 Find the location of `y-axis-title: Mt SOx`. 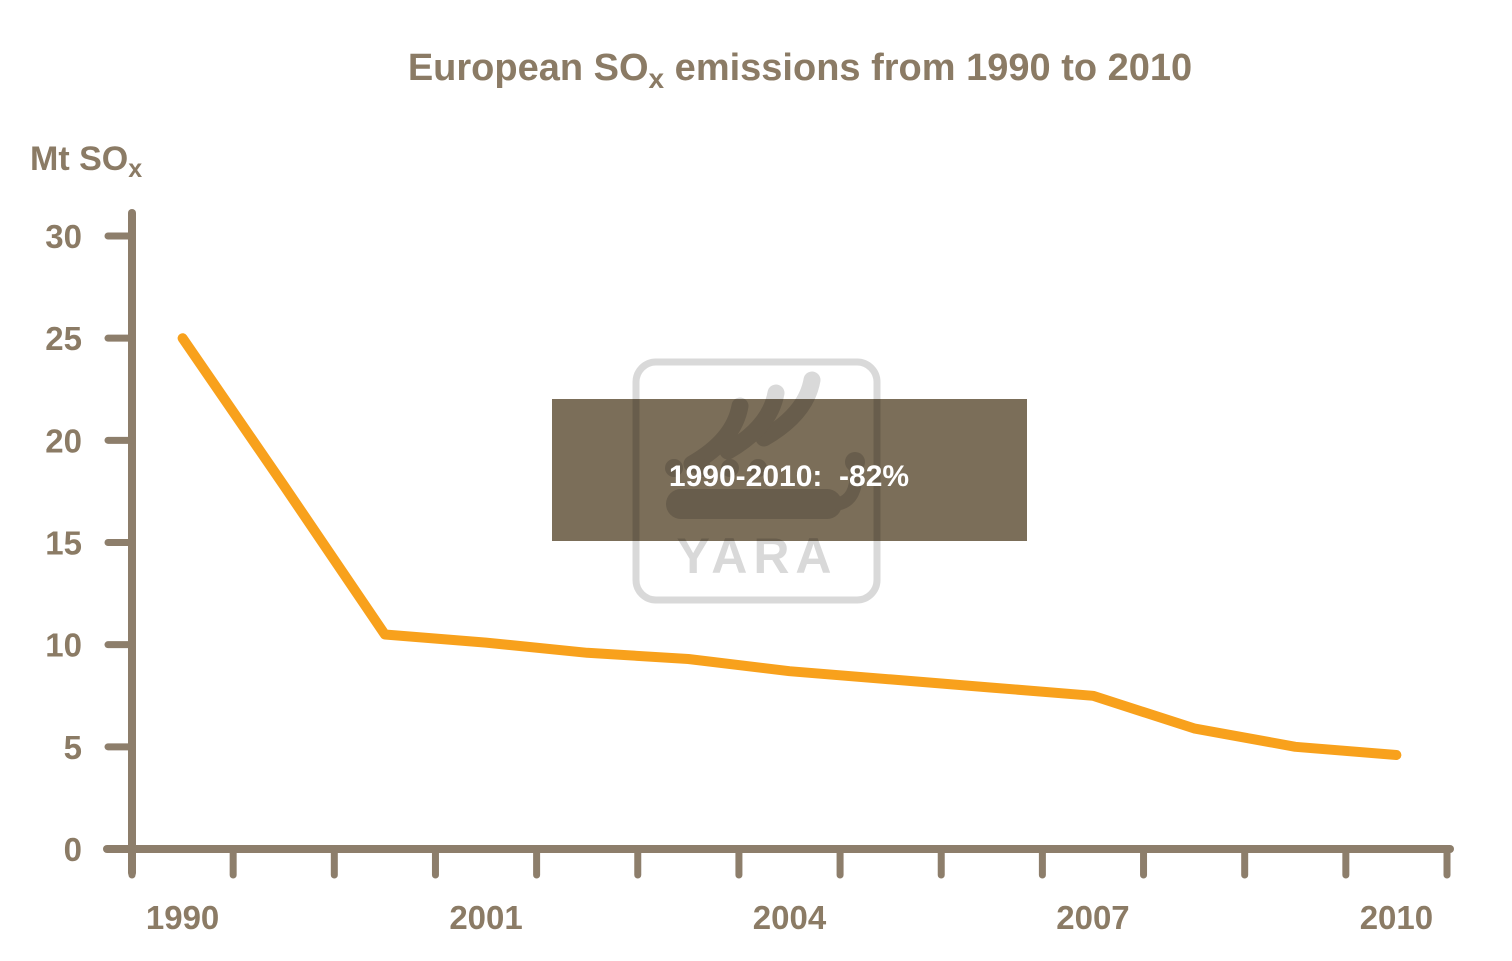

y-axis-title: Mt SOx is located at coordinates (86, 161).